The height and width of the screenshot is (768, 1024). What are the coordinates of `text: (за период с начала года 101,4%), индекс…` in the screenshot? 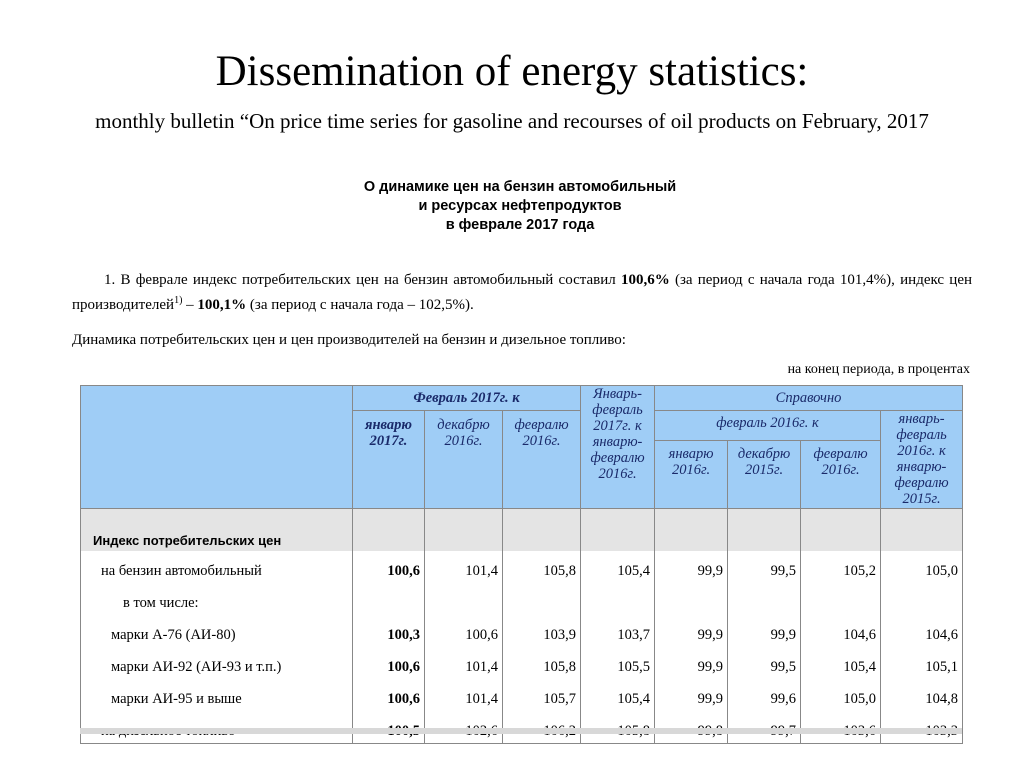 It's located at (522, 292).